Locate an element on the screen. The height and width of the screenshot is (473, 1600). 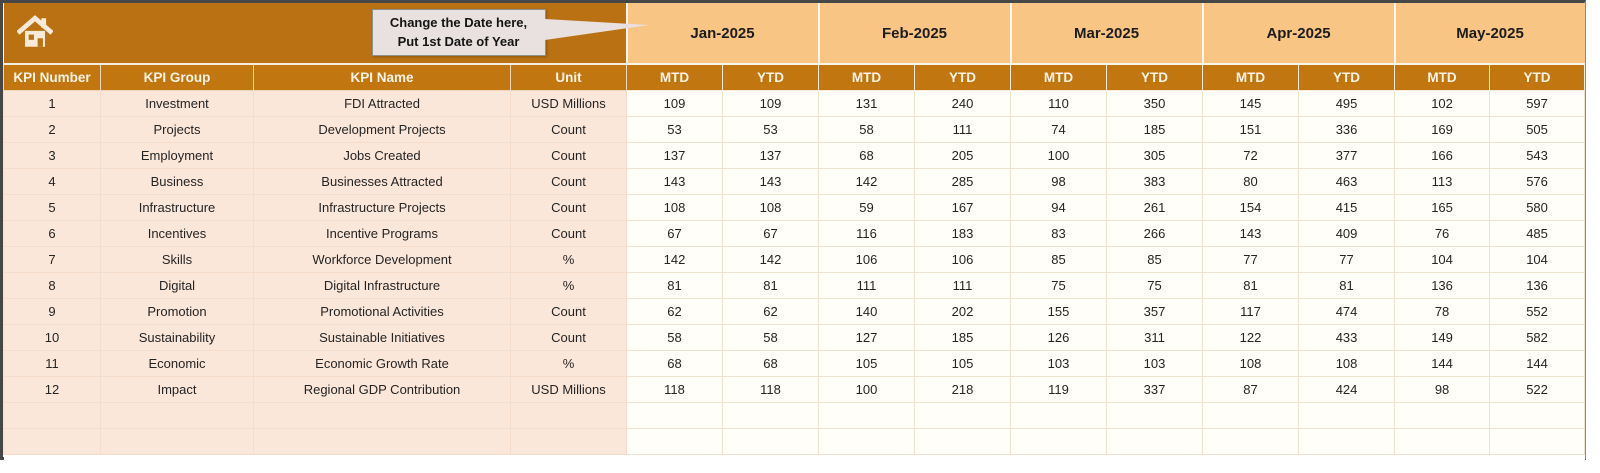
home-icon is located at coordinates (35, 33).